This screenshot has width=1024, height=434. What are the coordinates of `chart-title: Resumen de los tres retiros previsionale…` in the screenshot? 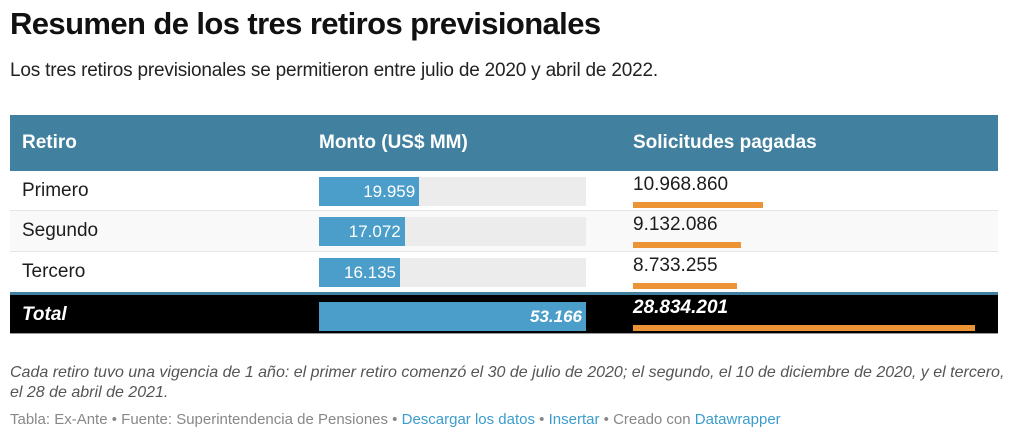 It's located at (305, 23).